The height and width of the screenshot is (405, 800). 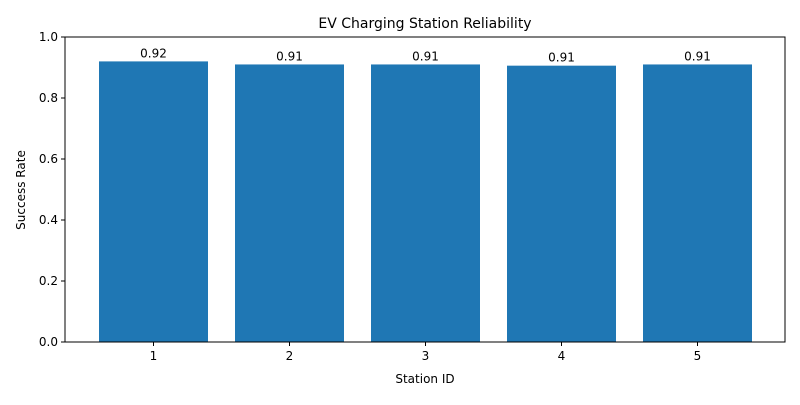 What do you see at coordinates (424, 379) in the screenshot?
I see `x-axis-label: Station ID` at bounding box center [424, 379].